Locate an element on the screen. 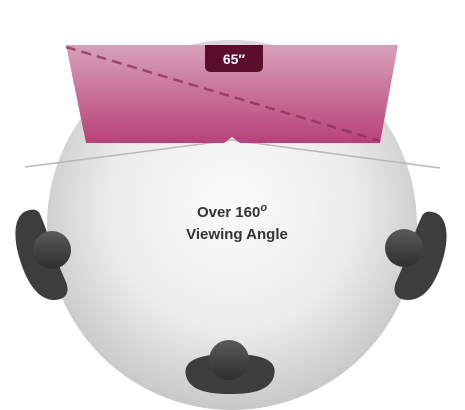 The height and width of the screenshot is (410, 465). viewing-angle-value: Over 160 is located at coordinates (228, 212).